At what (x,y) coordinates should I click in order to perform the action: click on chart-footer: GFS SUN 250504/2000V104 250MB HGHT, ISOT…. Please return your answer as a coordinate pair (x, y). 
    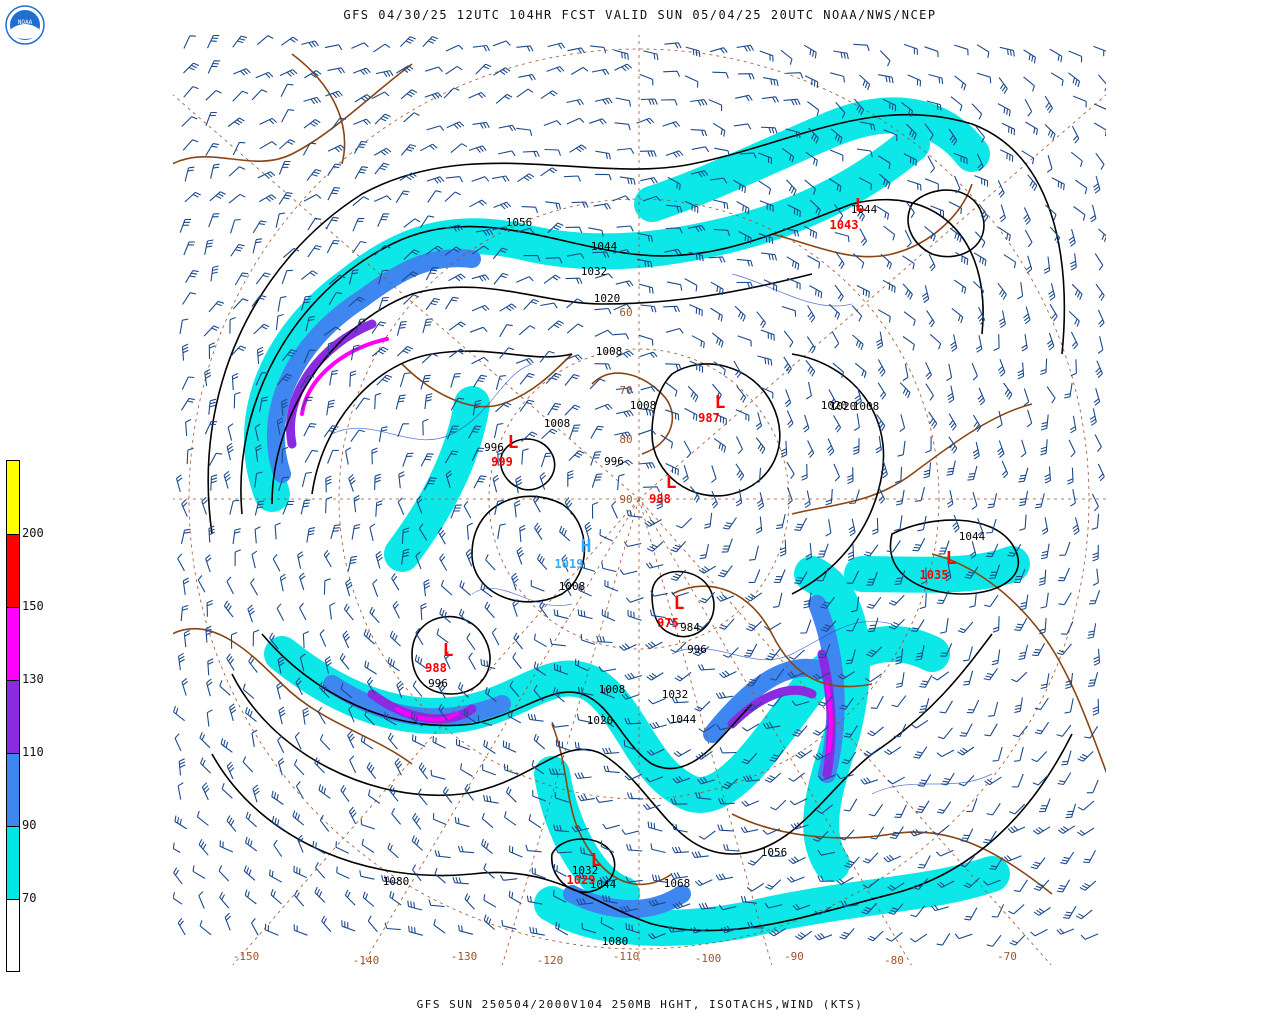
    Looking at the image, I should click on (640, 1004).